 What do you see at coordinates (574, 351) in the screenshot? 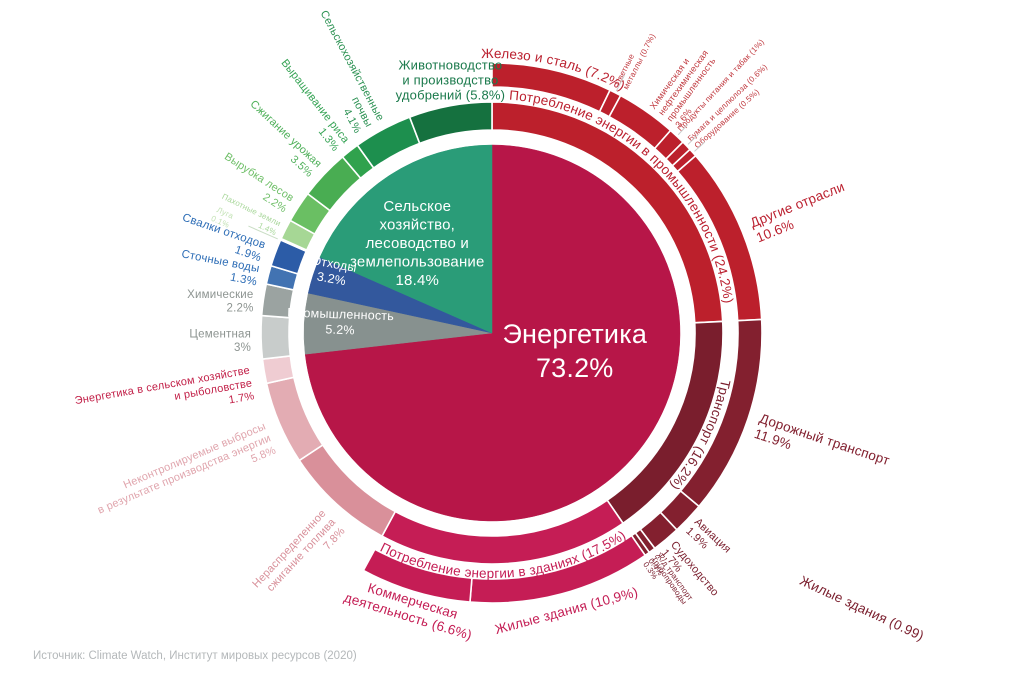
I see `center-label-energy: Энергетика 73.2%` at bounding box center [574, 351].